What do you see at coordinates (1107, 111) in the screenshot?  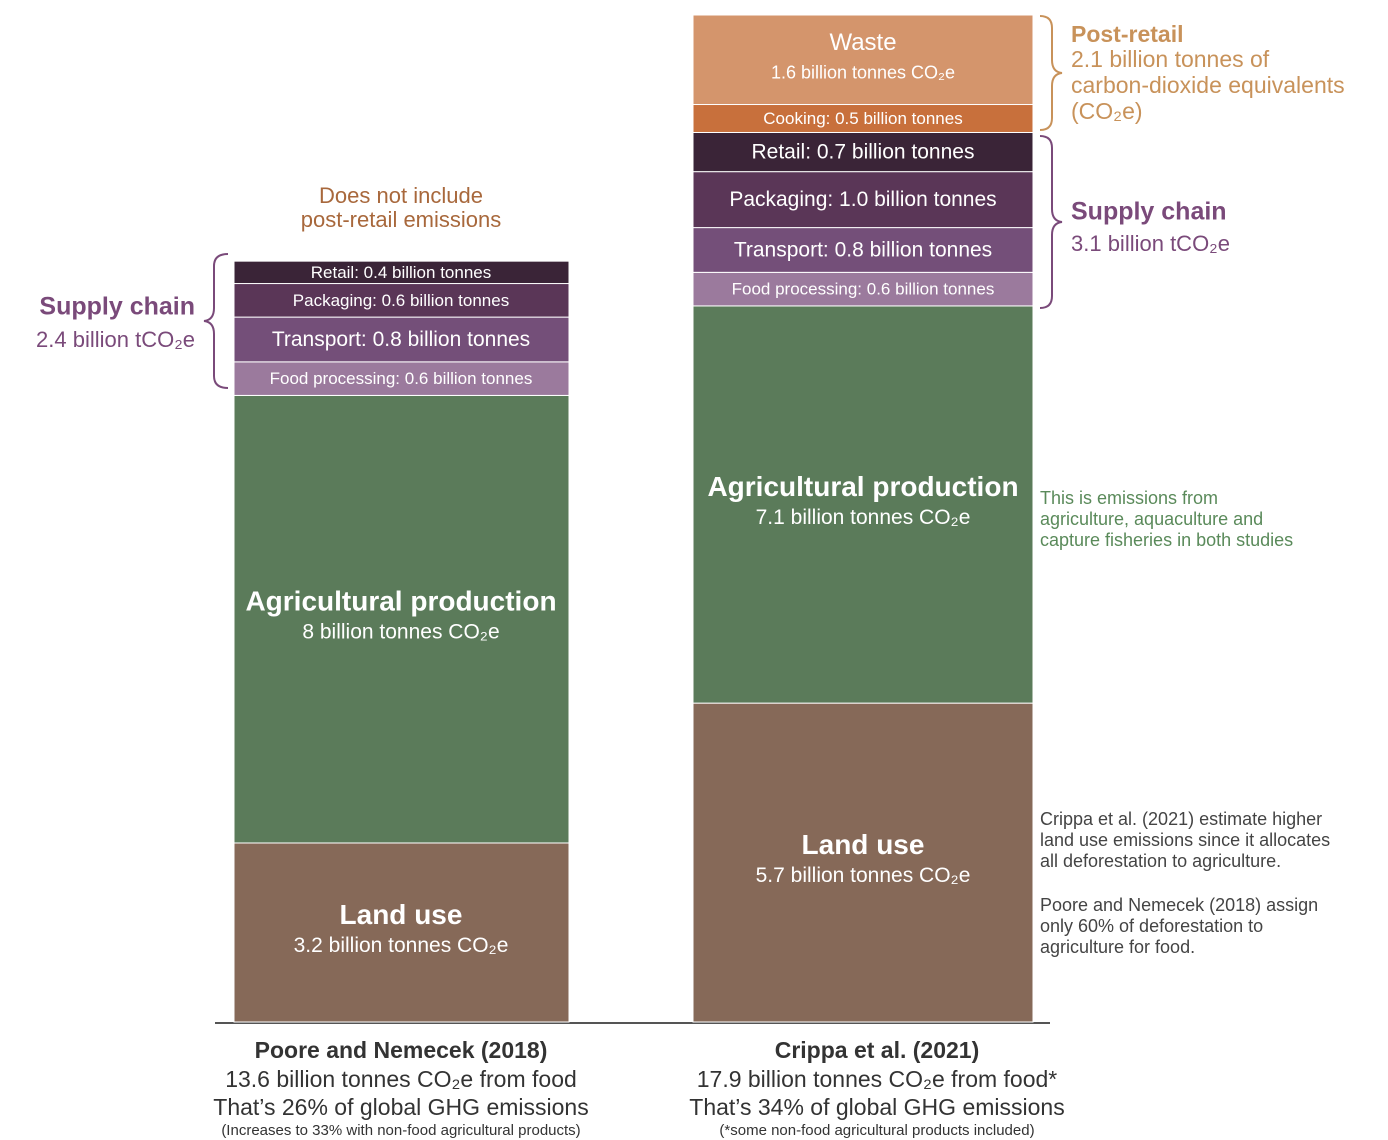 I see `annotation: (CO₂e)` at bounding box center [1107, 111].